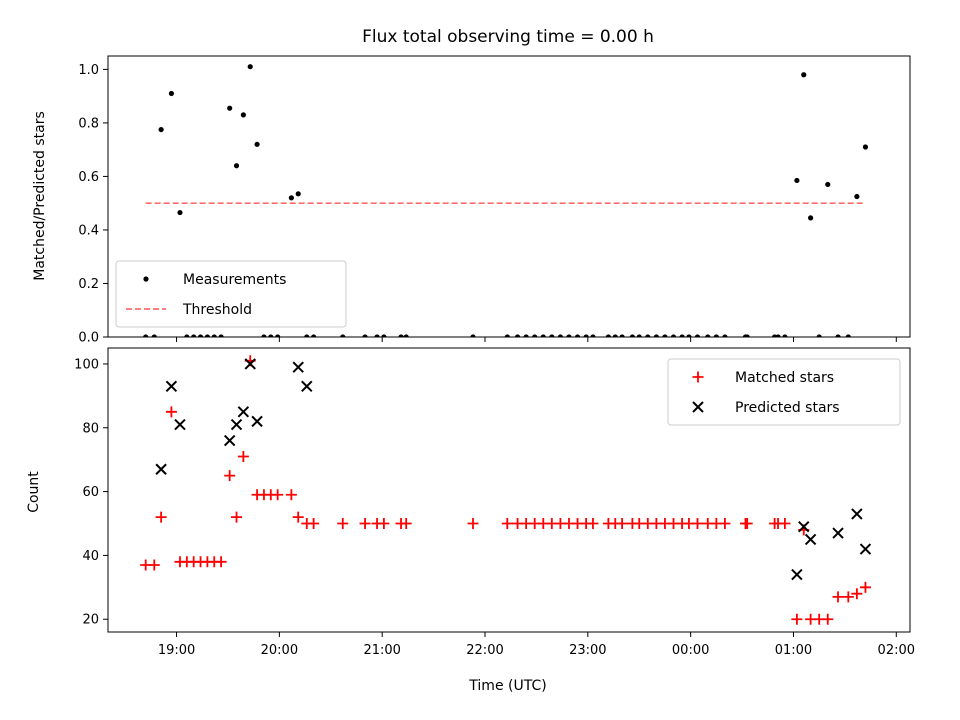 This screenshot has width=960, height=720. What do you see at coordinates (698, 407) in the screenshot?
I see `bottom-legend-predicted-stars-swatch` at bounding box center [698, 407].